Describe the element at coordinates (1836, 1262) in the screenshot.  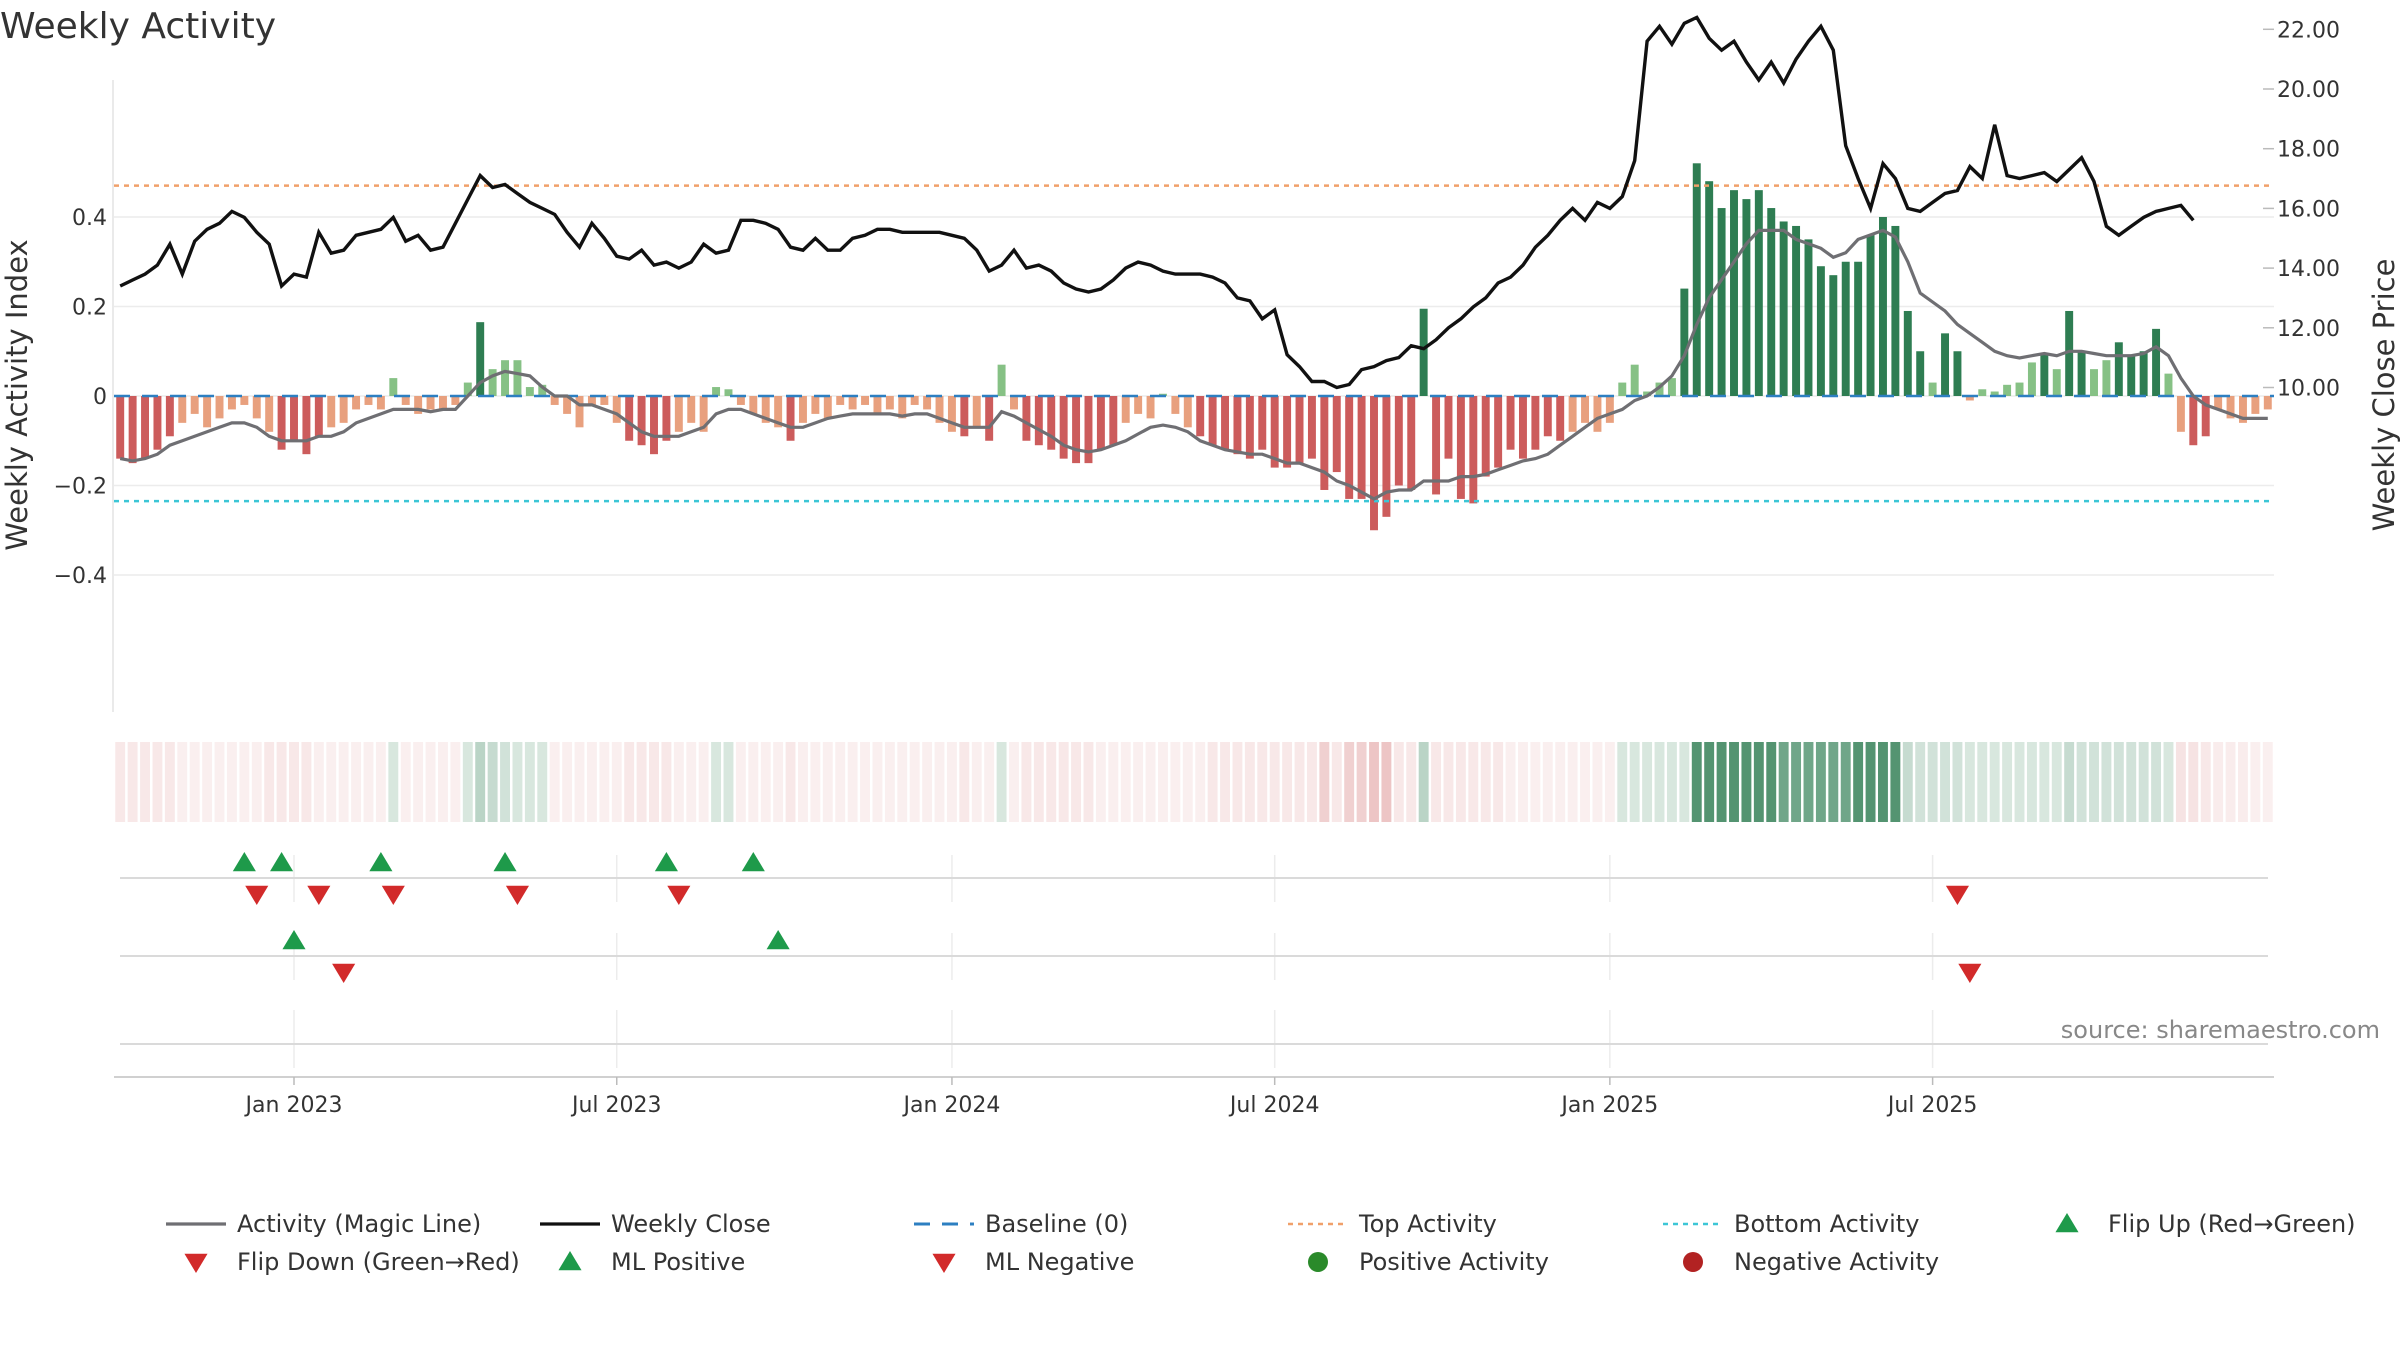
I see `legend-label: Negative Activity` at that location.